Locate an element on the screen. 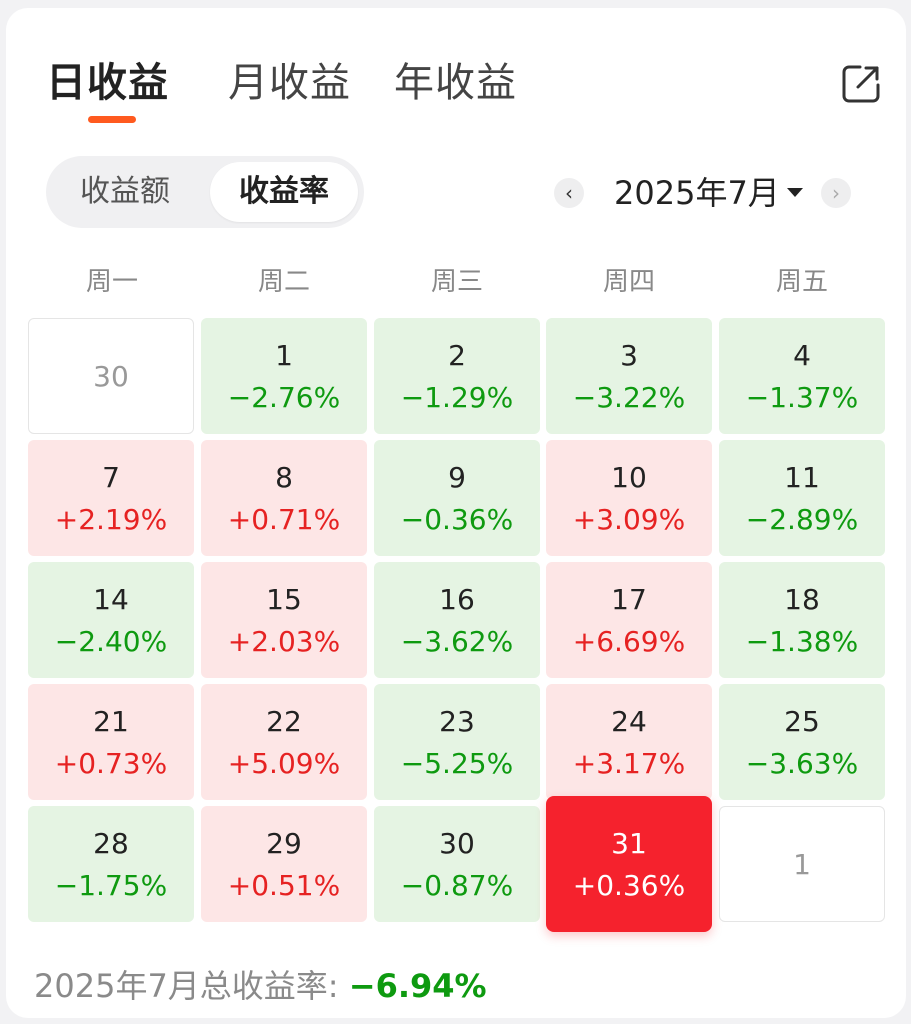  calendar-day-return: −2.89% is located at coordinates (802, 519).